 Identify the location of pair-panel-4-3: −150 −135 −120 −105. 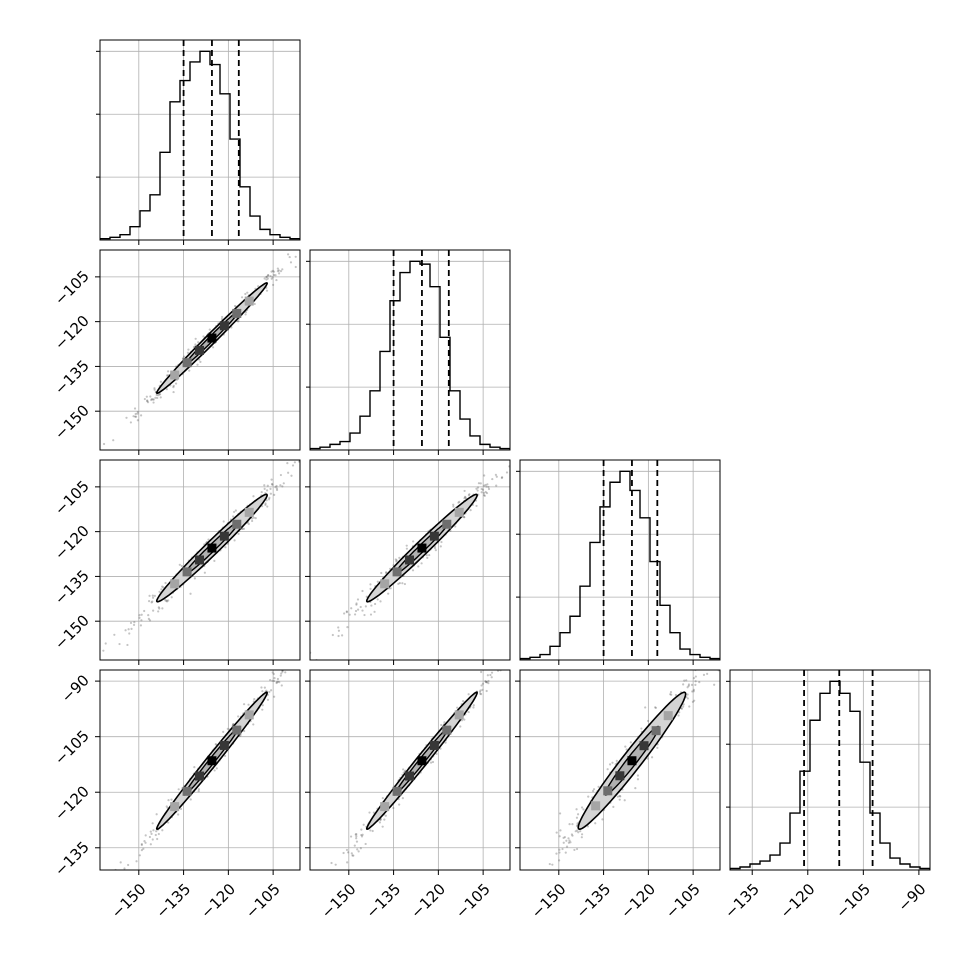
(618, 795).